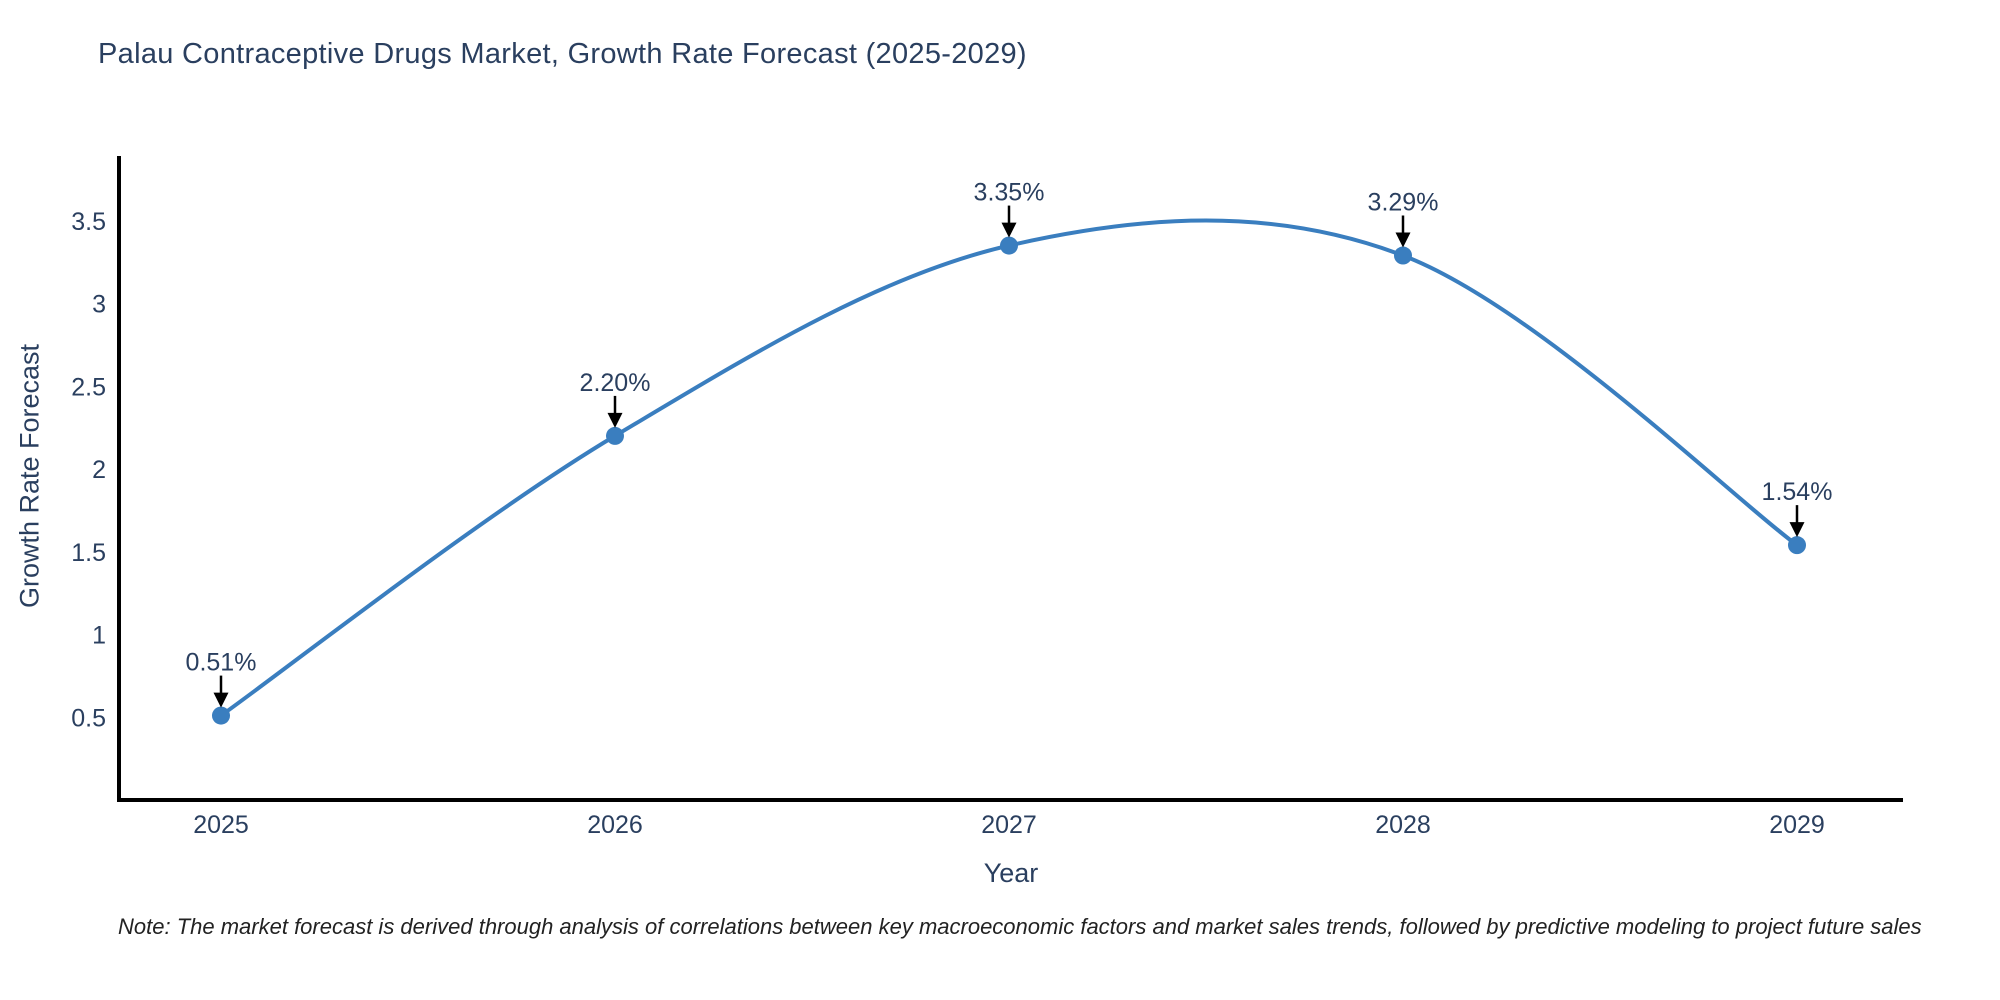 The width and height of the screenshot is (2000, 1000). I want to click on x-tick-label: 2028, so click(1403, 825).